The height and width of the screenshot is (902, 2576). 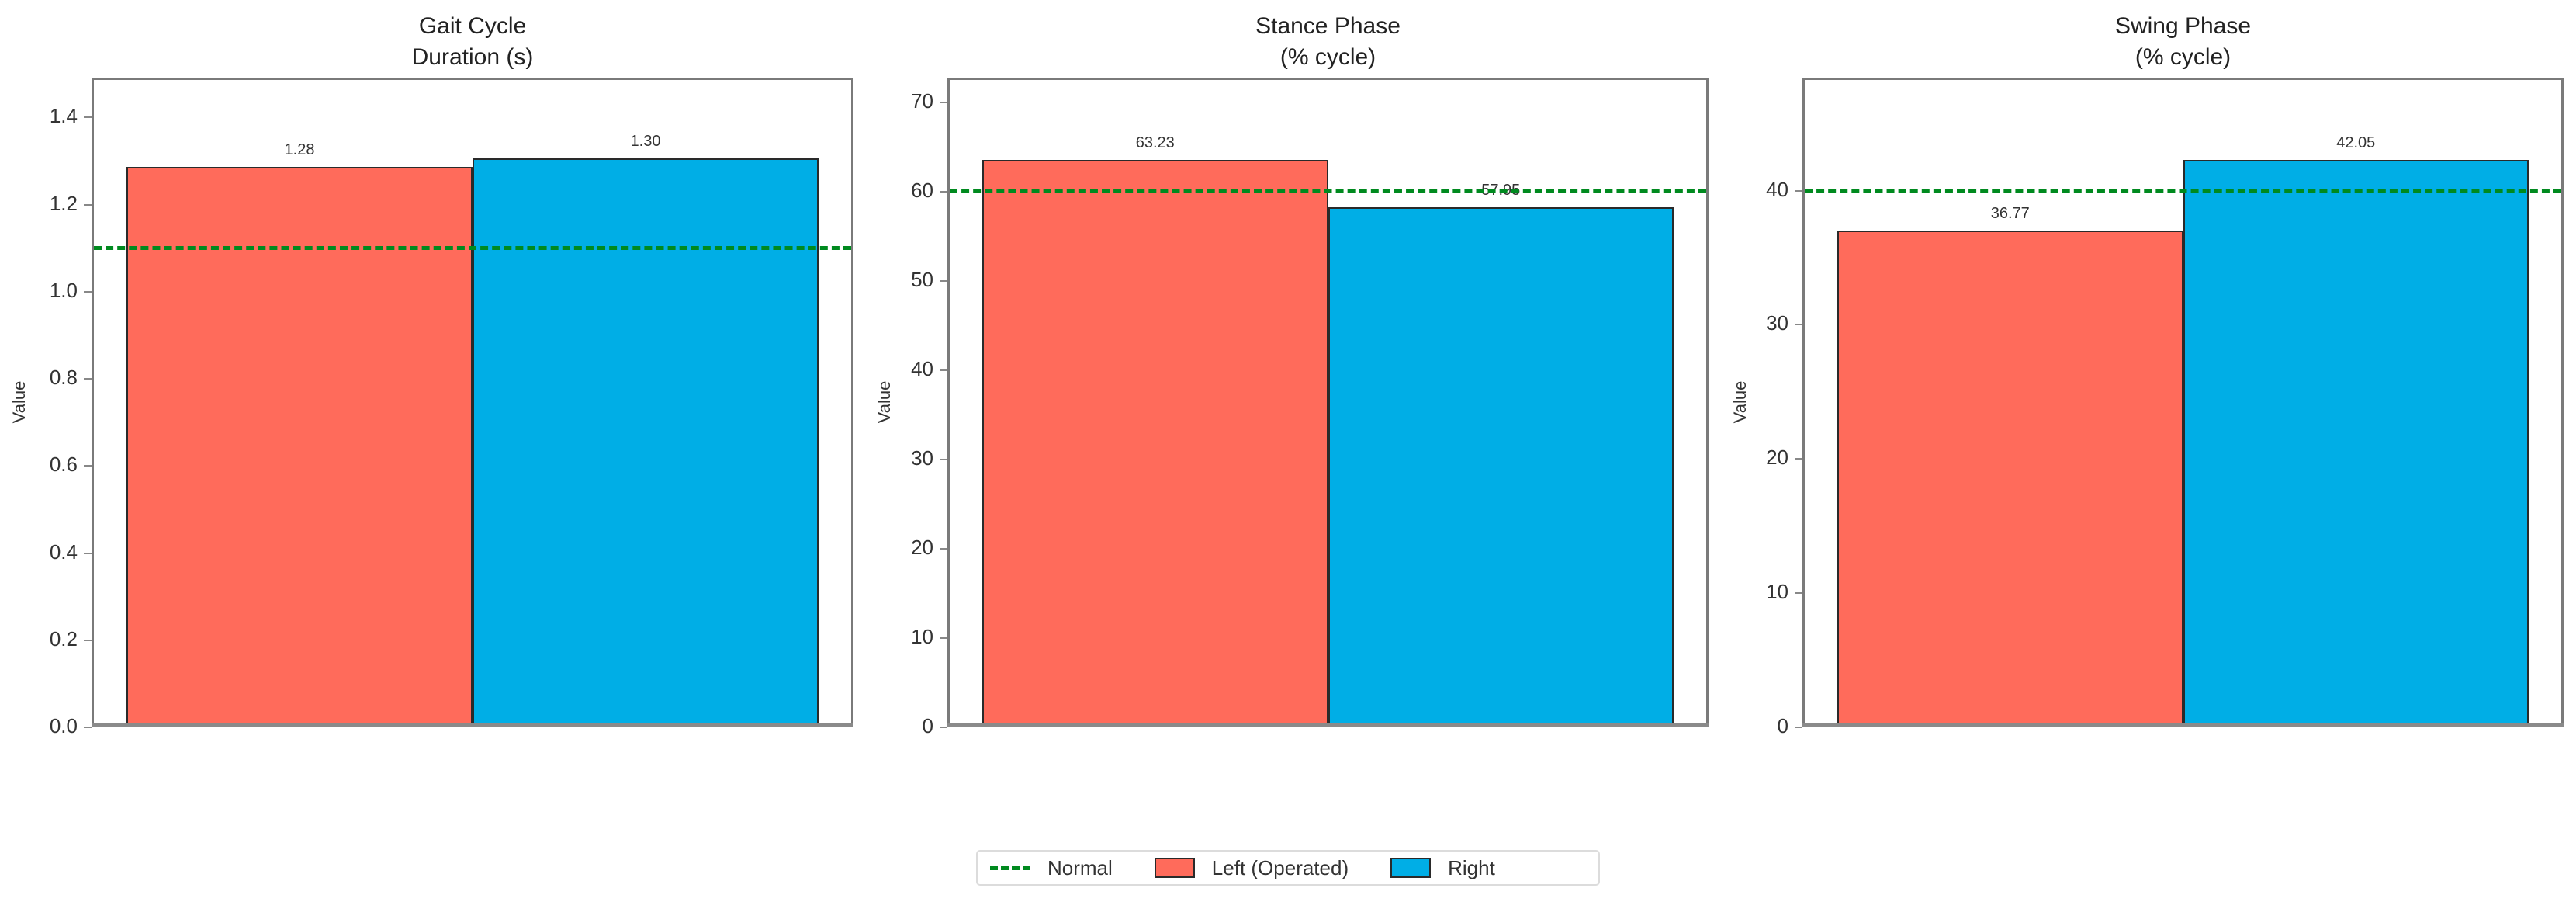 What do you see at coordinates (1442, 868) in the screenshot?
I see `legend-item-right: Right` at bounding box center [1442, 868].